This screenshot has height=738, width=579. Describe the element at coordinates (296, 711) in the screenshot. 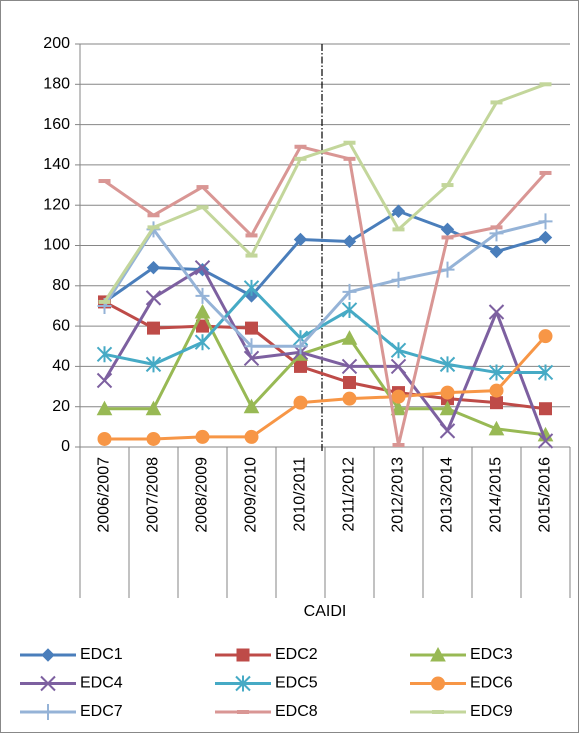

I see `legend-label: EDC8` at that location.